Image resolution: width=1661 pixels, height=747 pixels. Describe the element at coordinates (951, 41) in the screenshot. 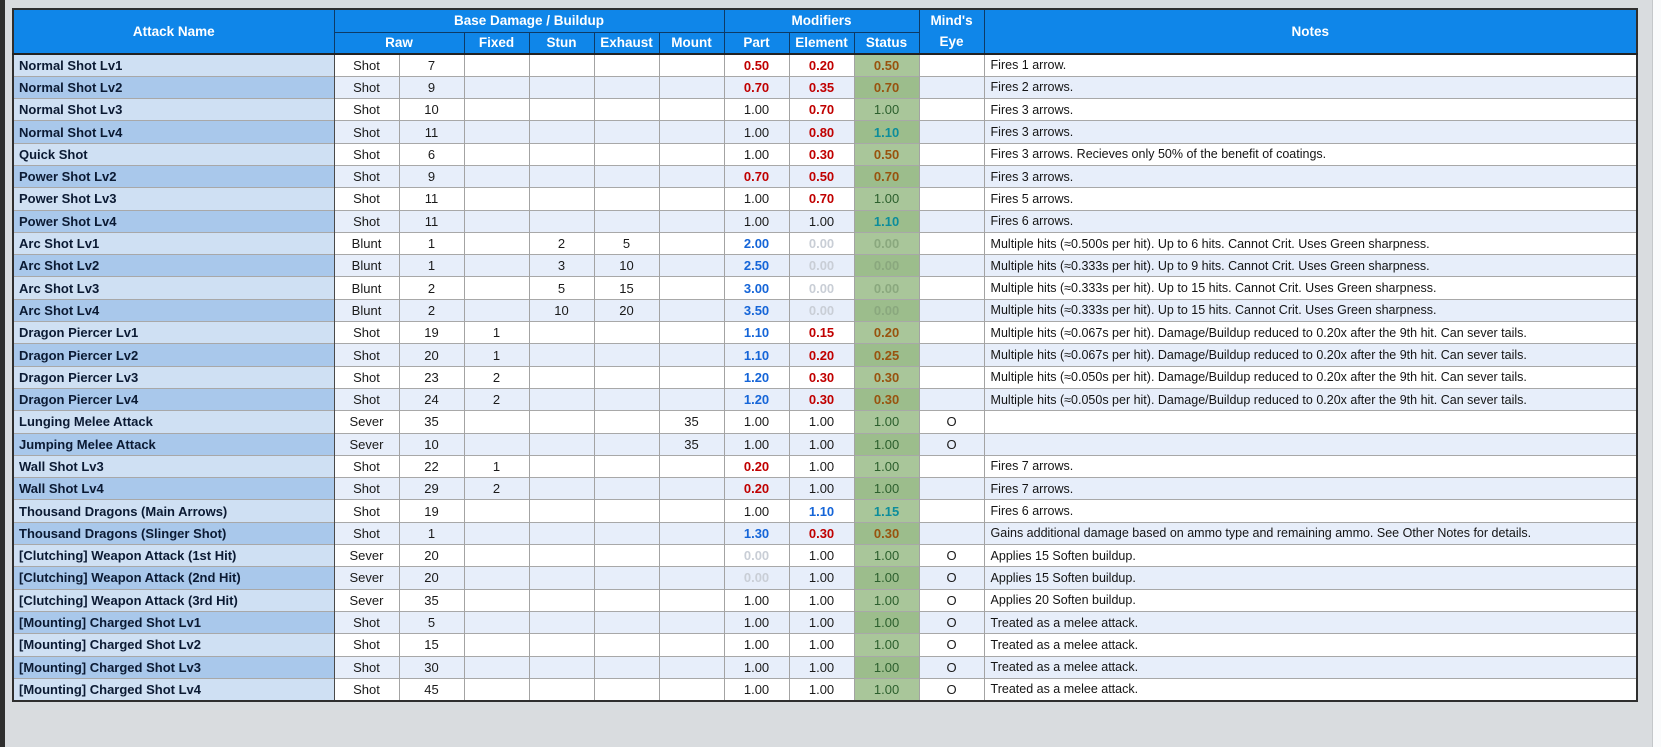

I see `minds-eye-label-line2: Eye` at that location.